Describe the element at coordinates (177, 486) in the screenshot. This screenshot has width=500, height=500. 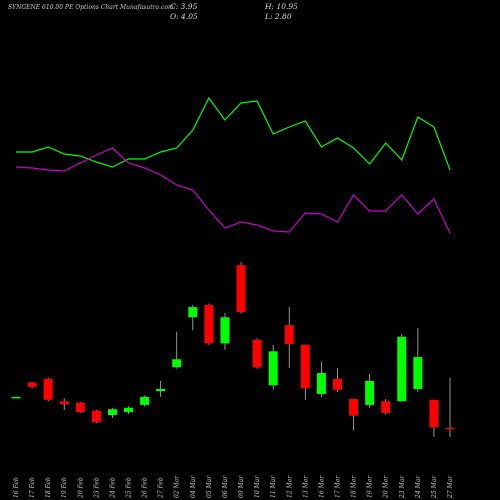
I see `x-tick-label: 02 Mar` at that location.